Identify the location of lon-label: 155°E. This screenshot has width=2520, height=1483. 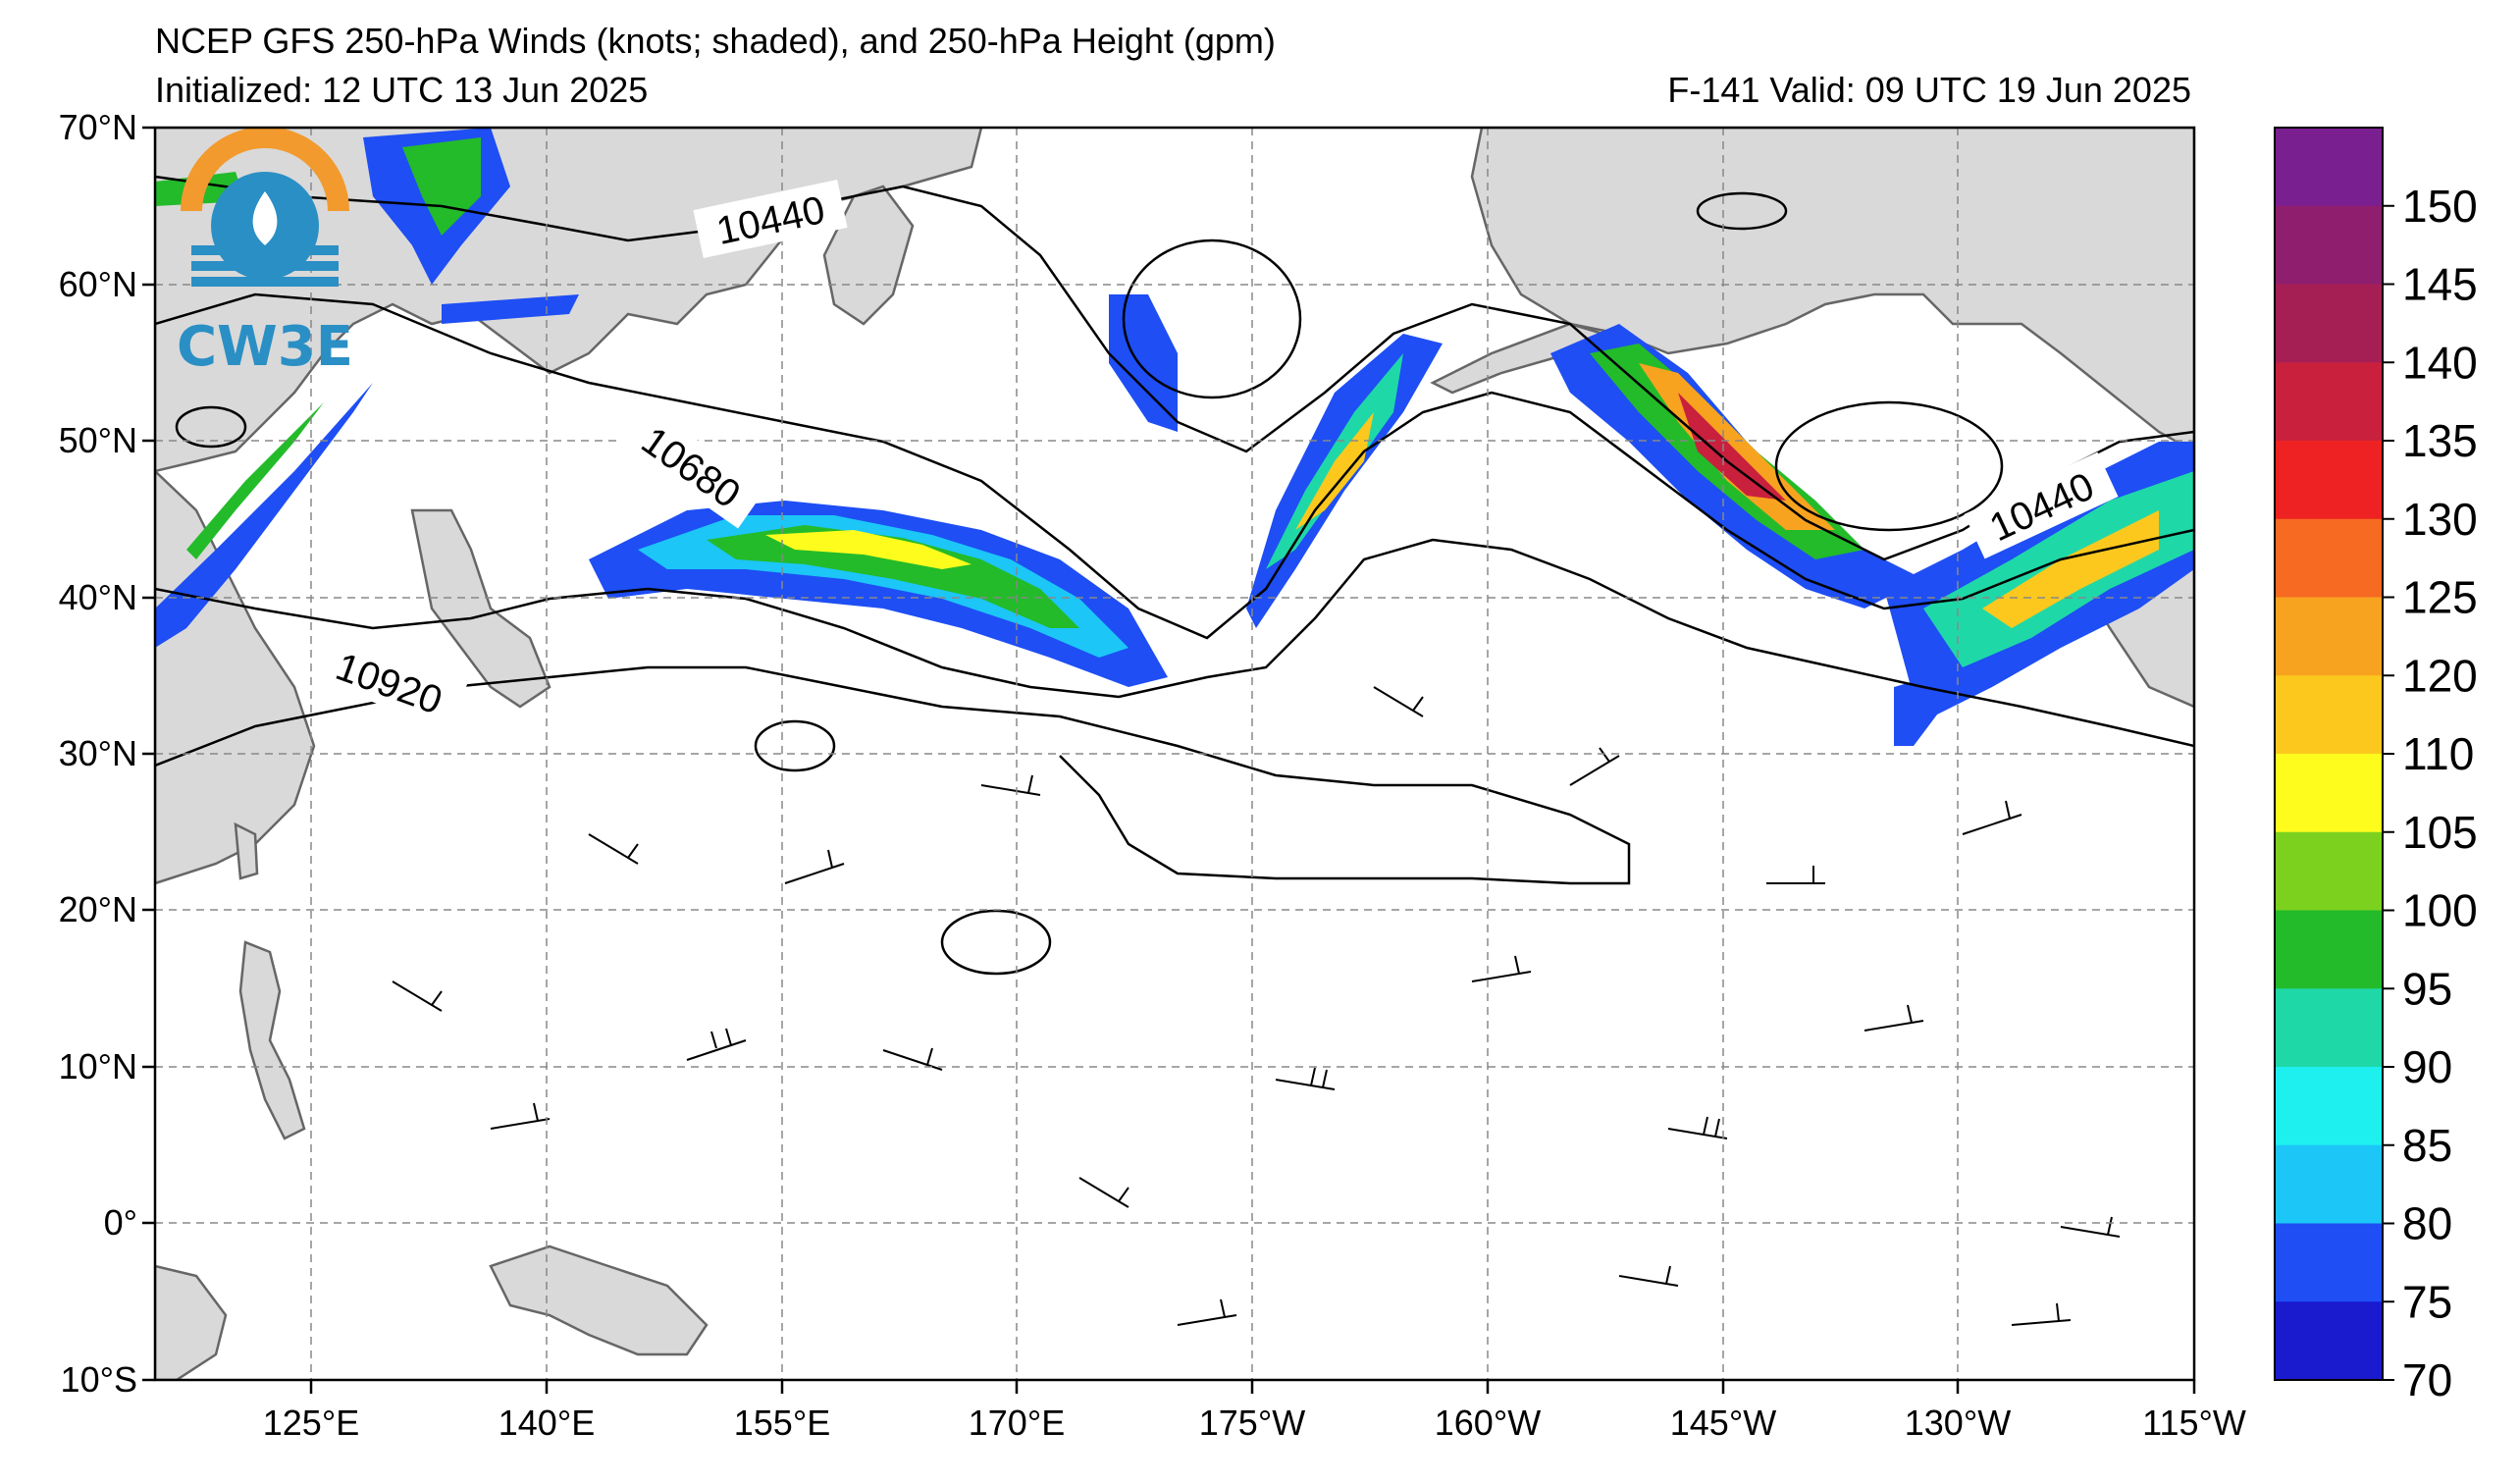
(782, 1423).